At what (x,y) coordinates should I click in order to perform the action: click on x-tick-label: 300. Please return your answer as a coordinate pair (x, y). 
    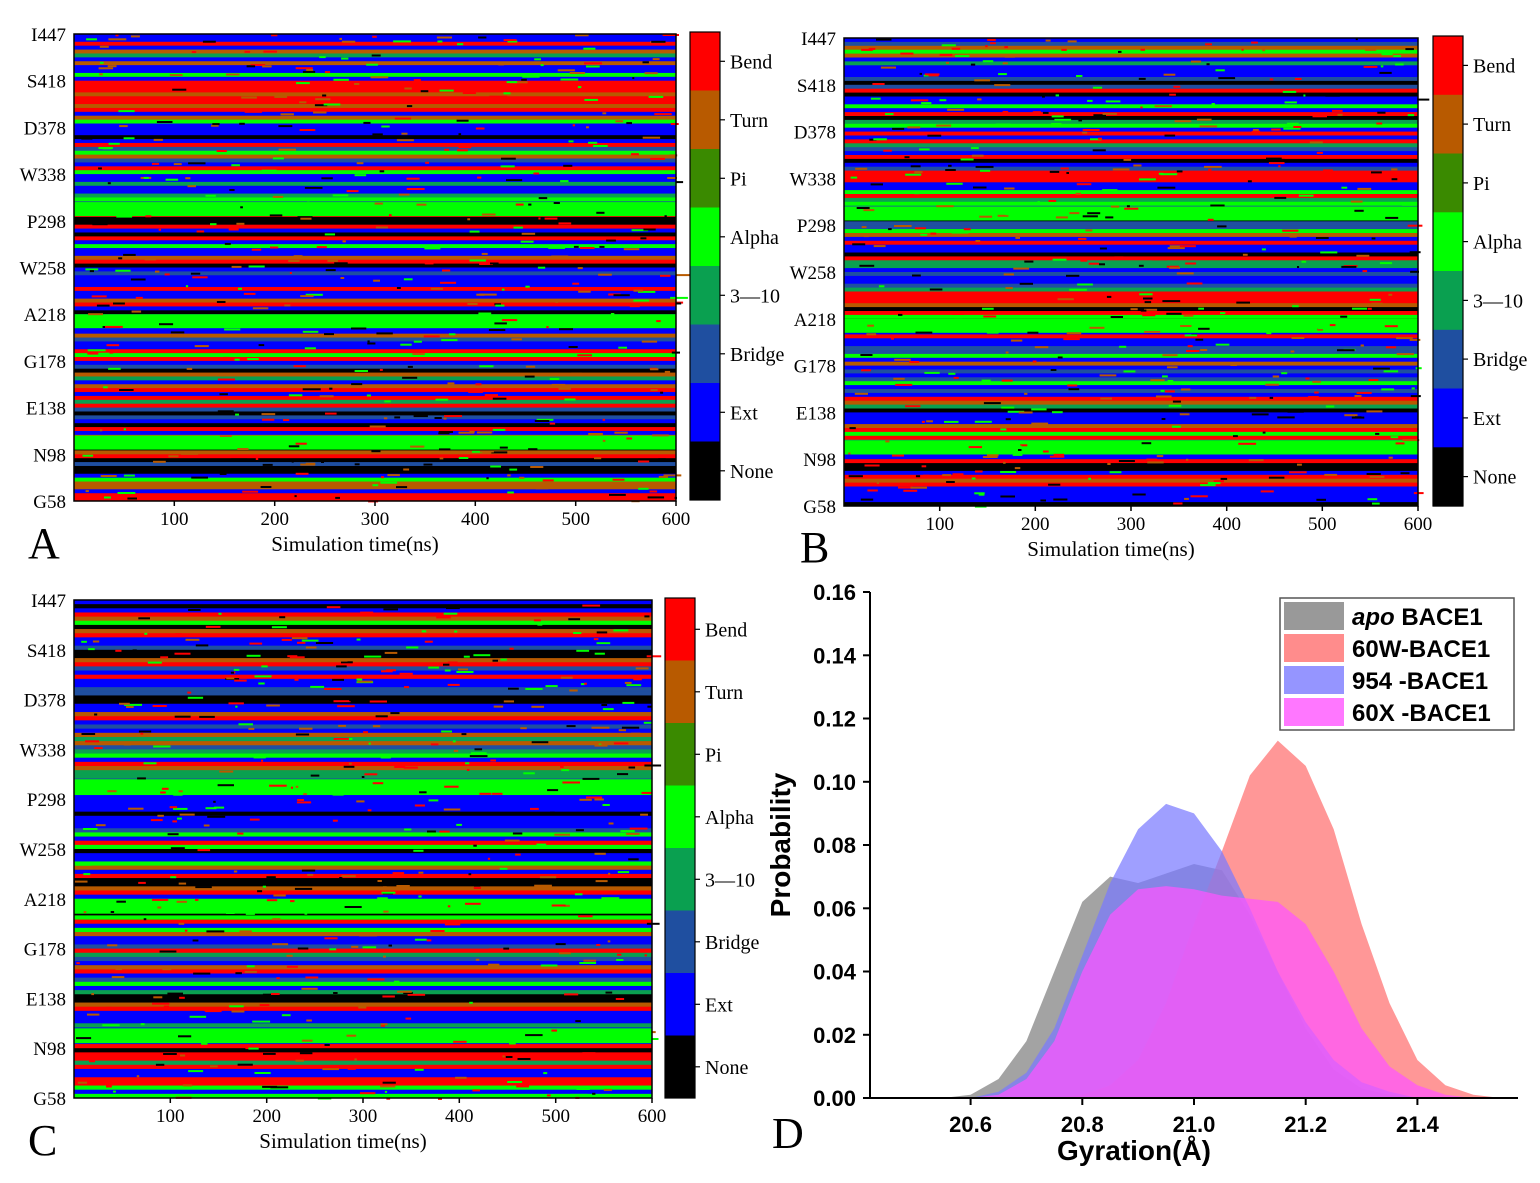
    Looking at the image, I should click on (363, 1116).